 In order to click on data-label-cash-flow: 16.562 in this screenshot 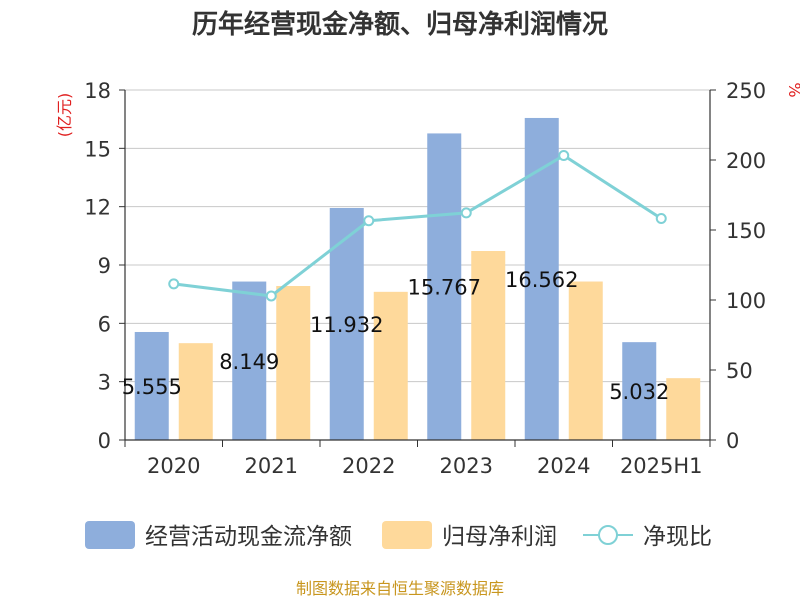, I will do `click(541, 280)`.